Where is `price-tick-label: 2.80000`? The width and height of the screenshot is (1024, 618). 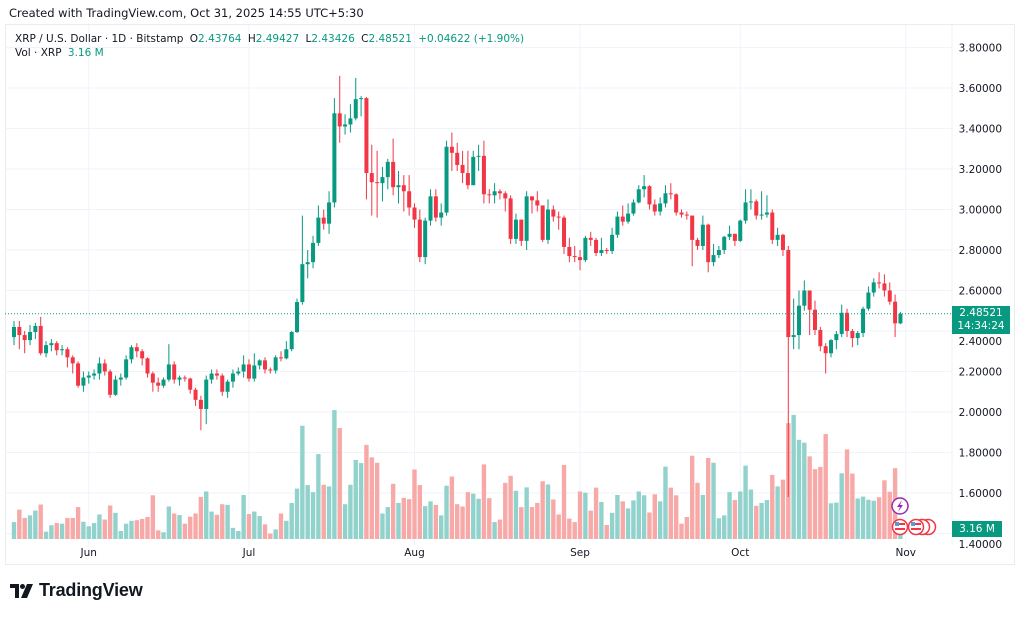
price-tick-label: 2.80000 is located at coordinates (980, 251).